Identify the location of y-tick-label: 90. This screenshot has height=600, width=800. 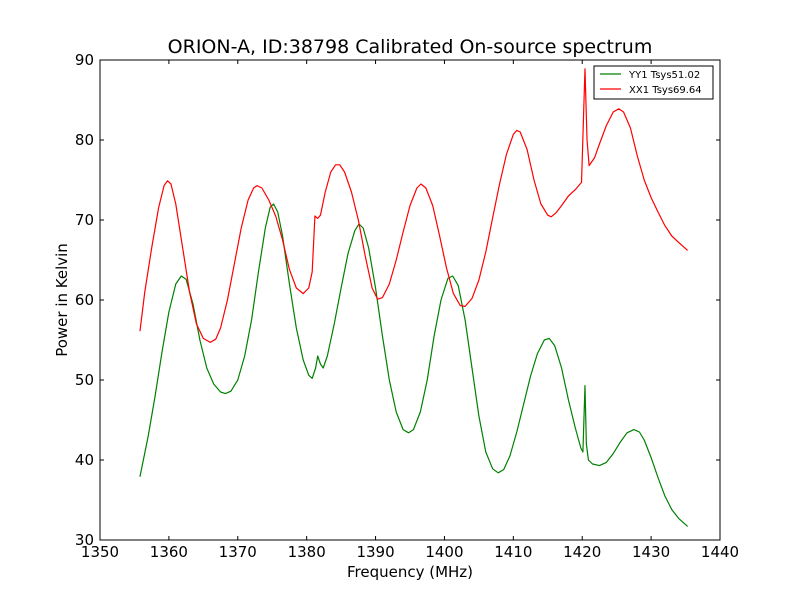
(84, 60).